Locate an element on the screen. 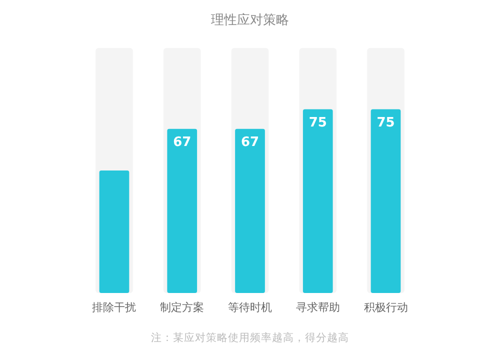 This screenshot has width=500, height=362. x-tick-label: 寻求帮助 is located at coordinates (318, 307).